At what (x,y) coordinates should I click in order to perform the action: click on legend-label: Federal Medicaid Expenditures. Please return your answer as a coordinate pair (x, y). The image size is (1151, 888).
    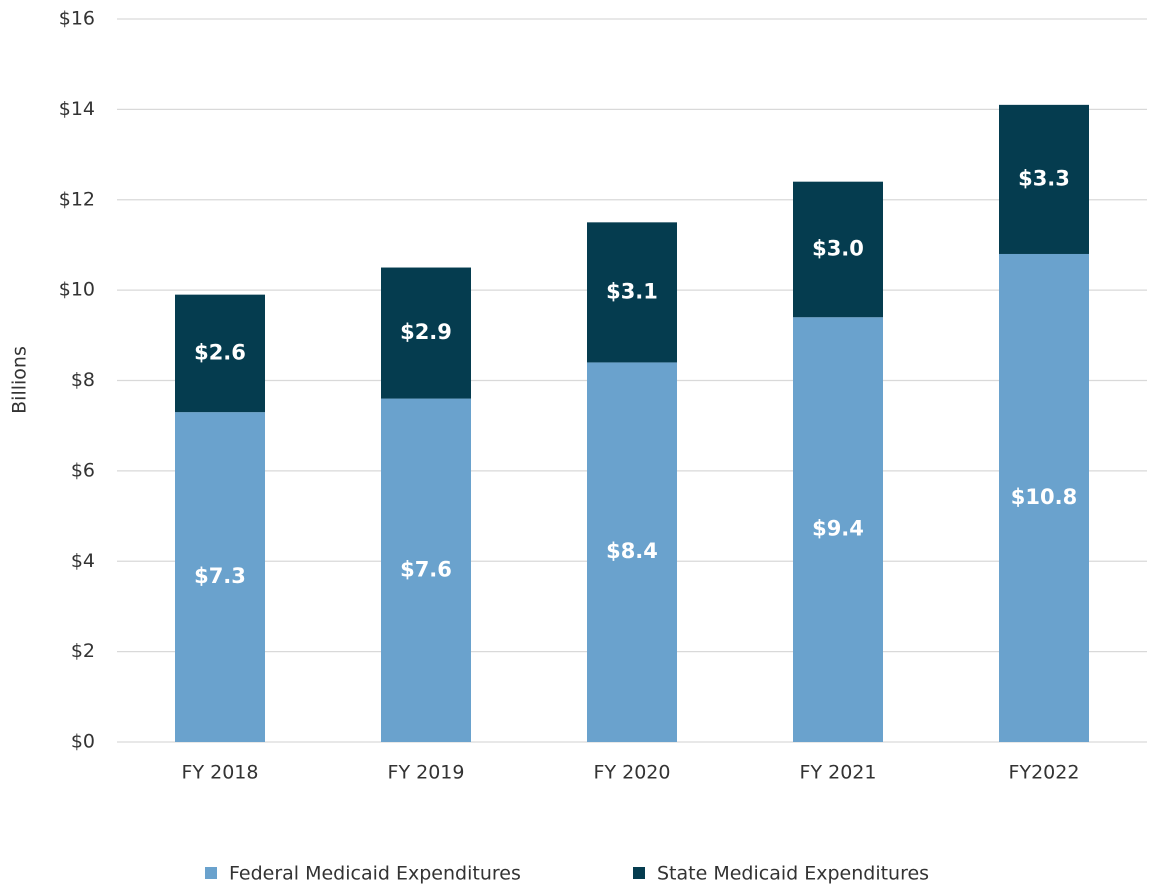
    Looking at the image, I should click on (375, 874).